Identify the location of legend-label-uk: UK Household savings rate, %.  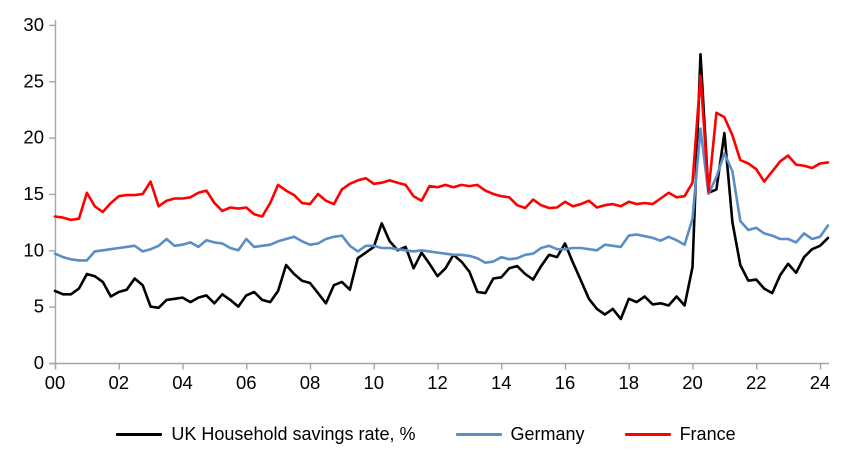
(293, 434).